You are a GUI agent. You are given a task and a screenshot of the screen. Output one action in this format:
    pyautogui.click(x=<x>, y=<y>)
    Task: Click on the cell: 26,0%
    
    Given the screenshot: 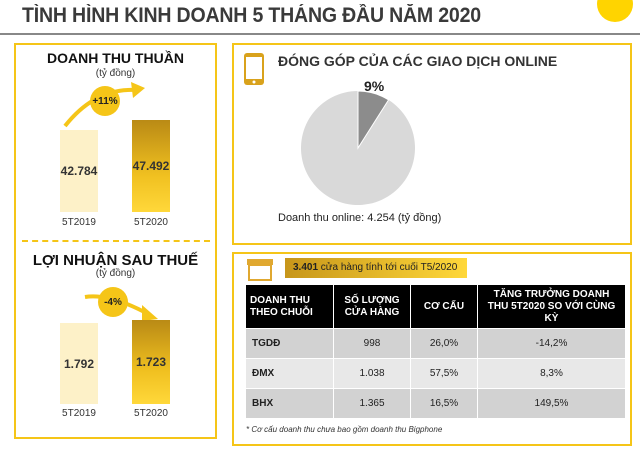 What is the action you would take?
    pyautogui.click(x=444, y=343)
    